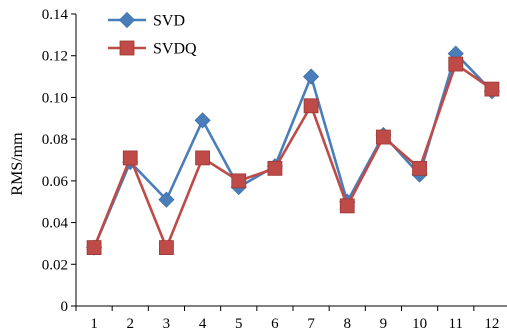 Image resolution: width=507 pixels, height=333 pixels. Describe the element at coordinates (55, 15) in the screenshot. I see `y-tick-label: 0.14` at that location.